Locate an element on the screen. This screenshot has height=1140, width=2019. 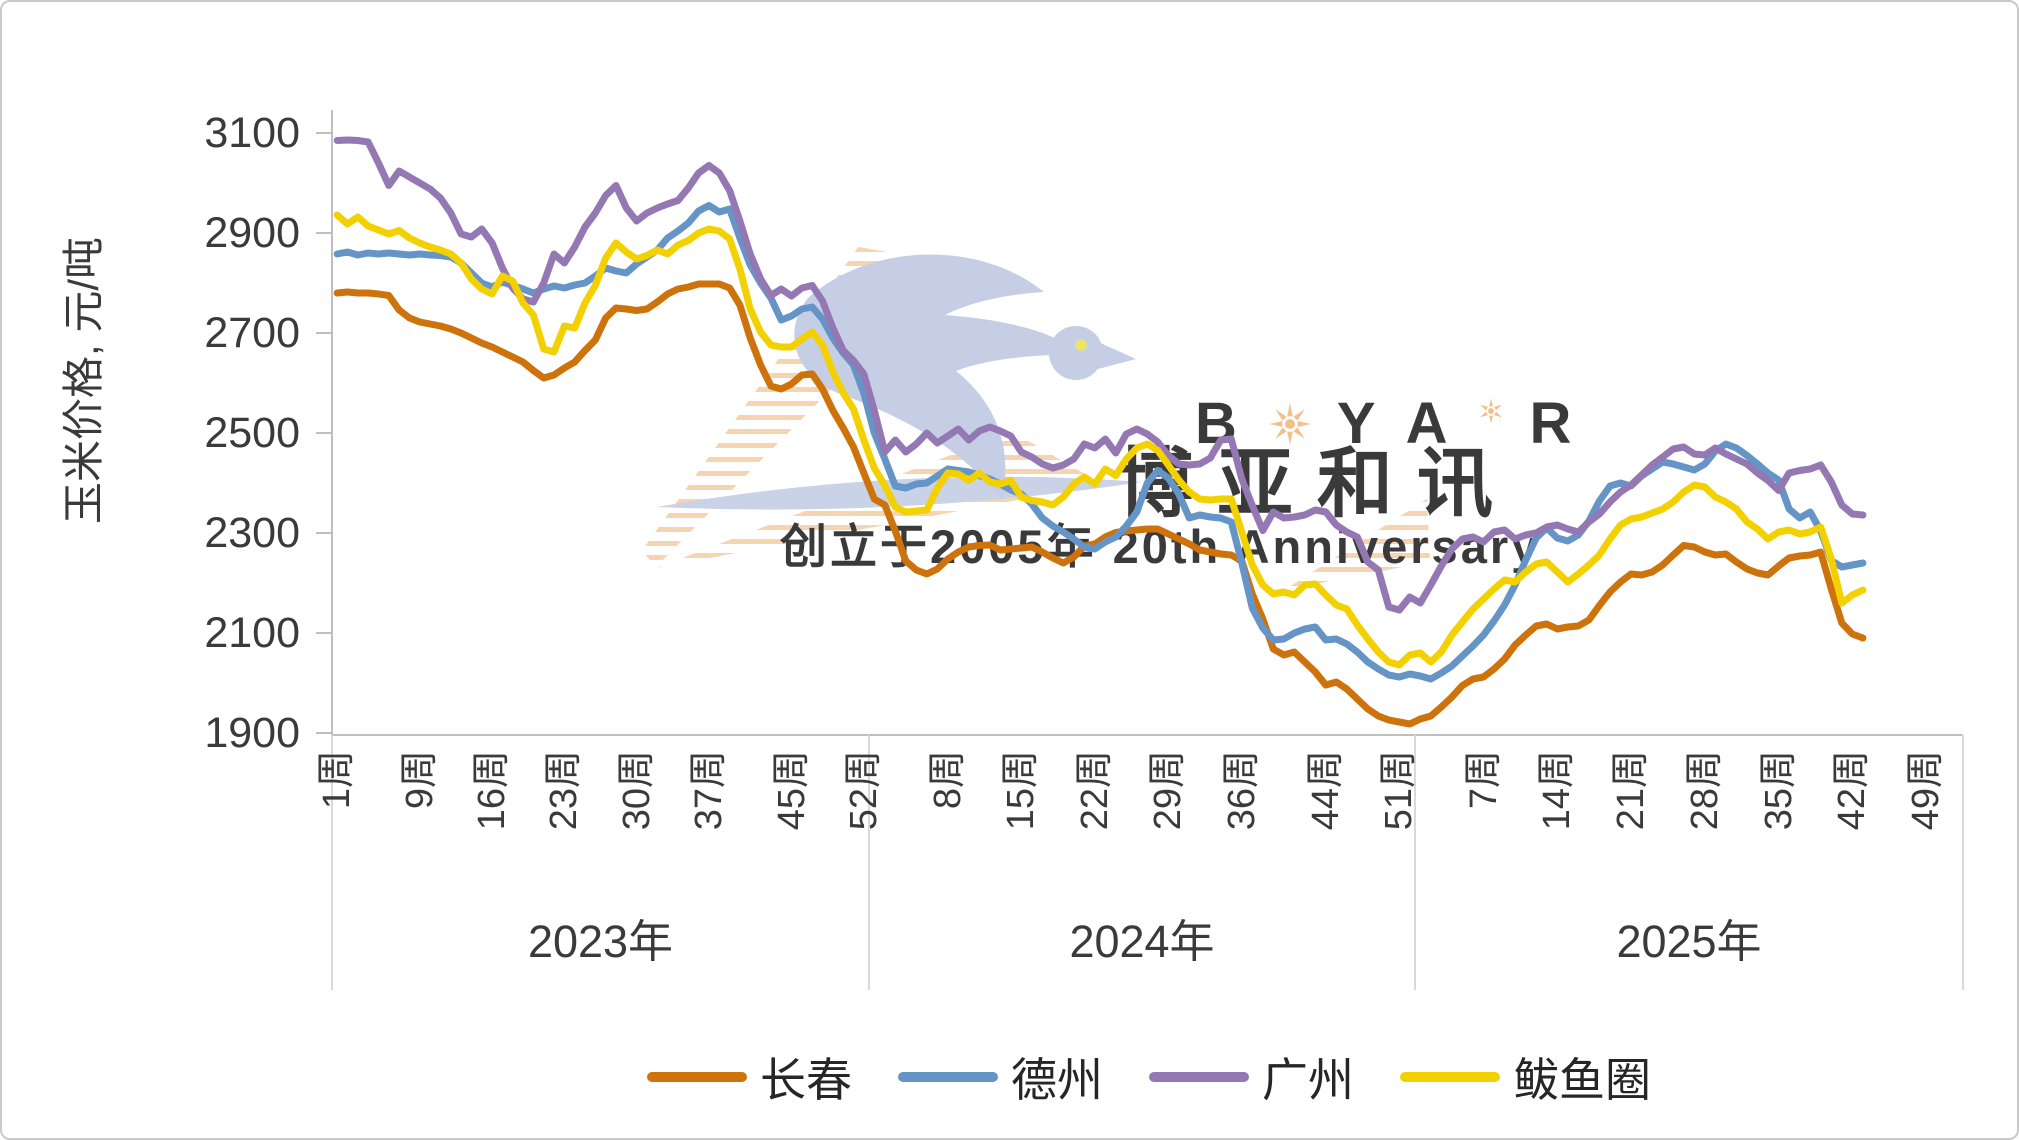
week-tick-label: 44周 is located at coordinates (1325, 790).